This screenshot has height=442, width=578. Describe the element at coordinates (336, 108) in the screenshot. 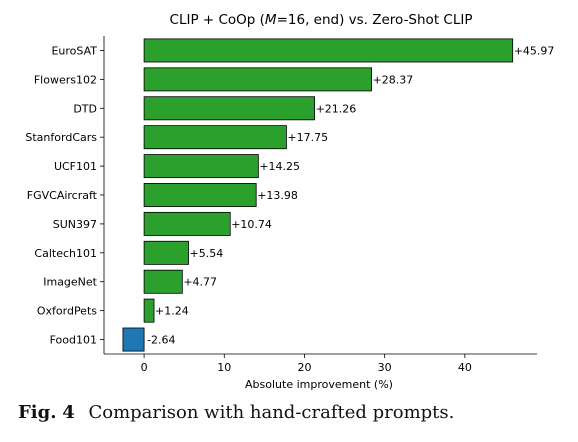

I see `data-label: +21.26` at that location.